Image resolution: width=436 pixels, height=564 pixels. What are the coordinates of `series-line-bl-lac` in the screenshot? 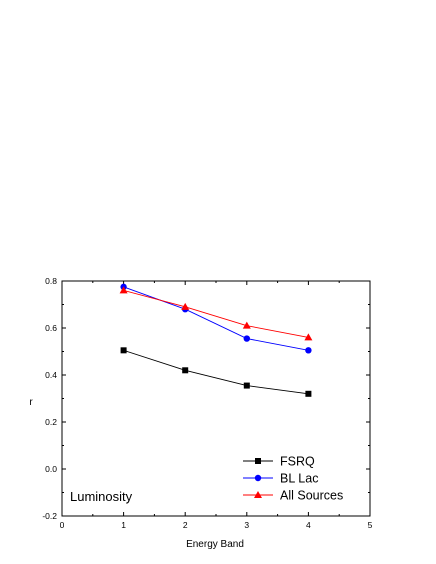 It's located at (216, 318).